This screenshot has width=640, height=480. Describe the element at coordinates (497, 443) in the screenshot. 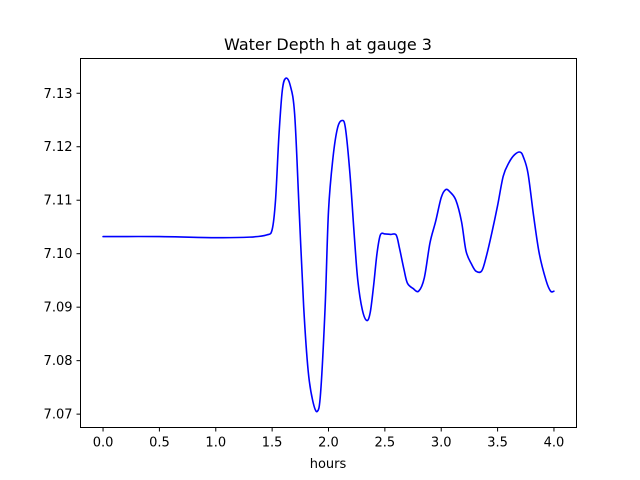

I see `x-tick-label: 3.5` at that location.